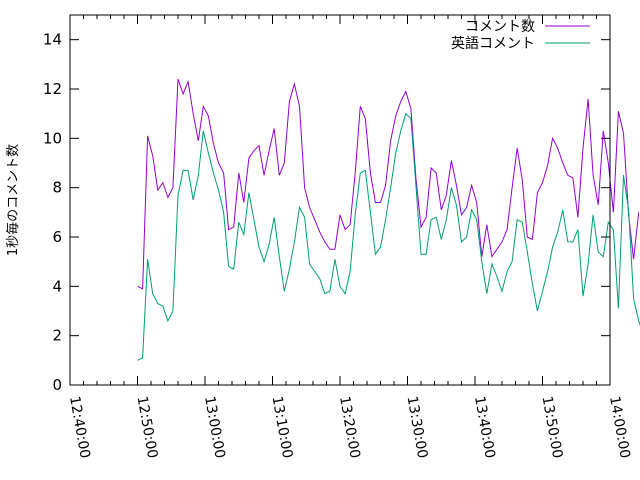 This screenshot has height=480, width=640. Describe the element at coordinates (282, 427) in the screenshot. I see `x-tick-label: 13:10:00` at that location.